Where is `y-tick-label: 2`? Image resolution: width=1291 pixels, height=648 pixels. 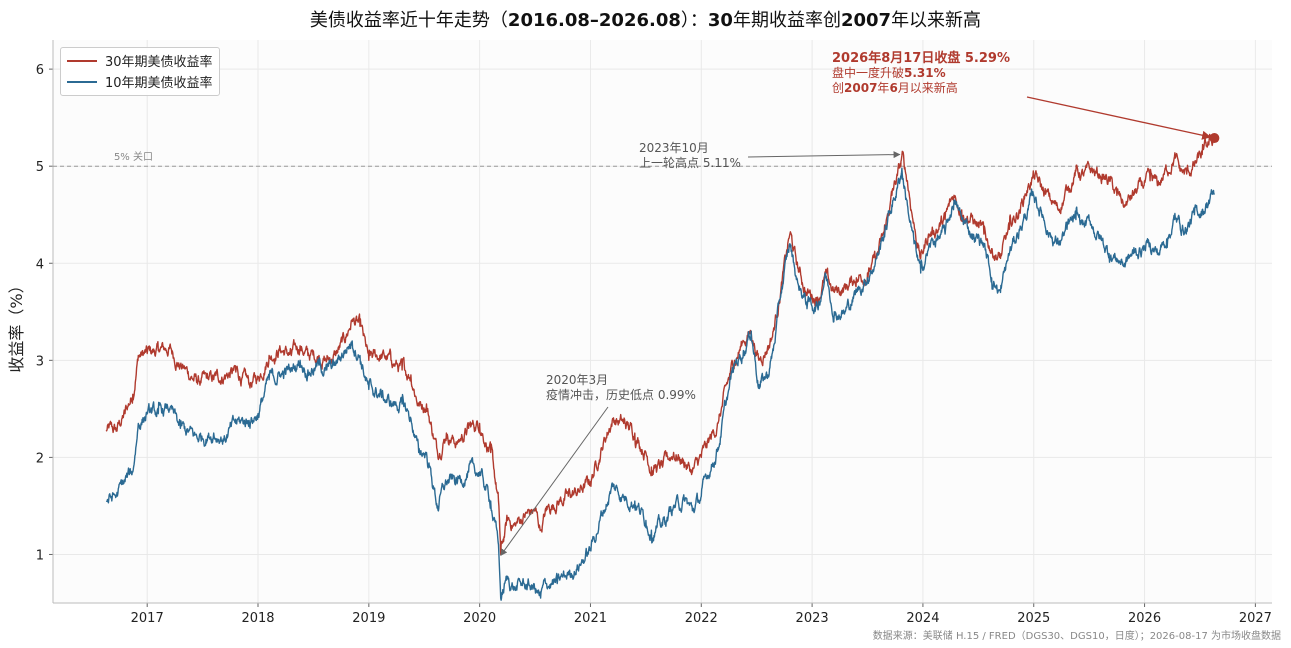
y-tick-label: 2 is located at coordinates (40, 458).